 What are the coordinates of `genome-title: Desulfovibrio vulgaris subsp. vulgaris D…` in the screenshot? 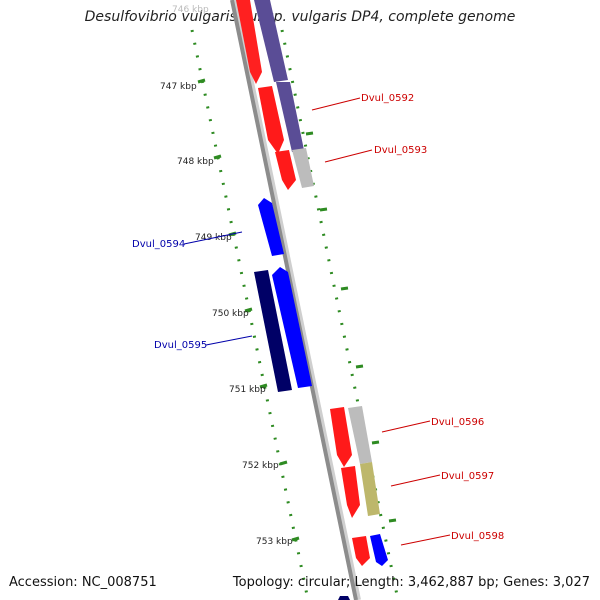 It's located at (300, 17).